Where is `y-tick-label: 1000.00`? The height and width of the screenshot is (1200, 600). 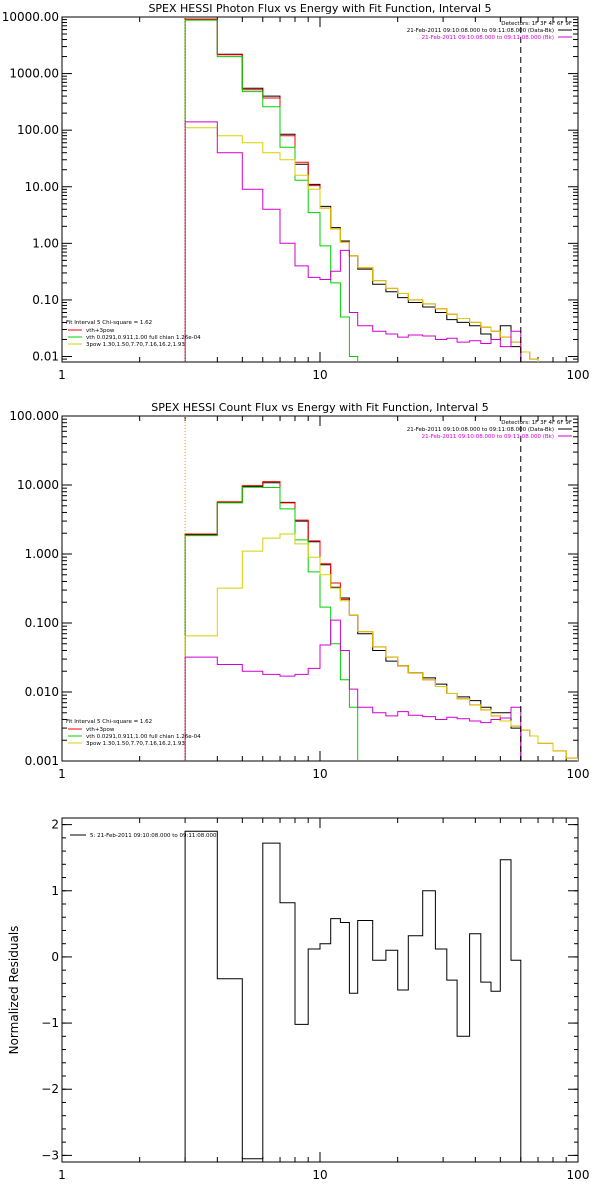
y-tick-label: 1000.00 is located at coordinates (34, 74).